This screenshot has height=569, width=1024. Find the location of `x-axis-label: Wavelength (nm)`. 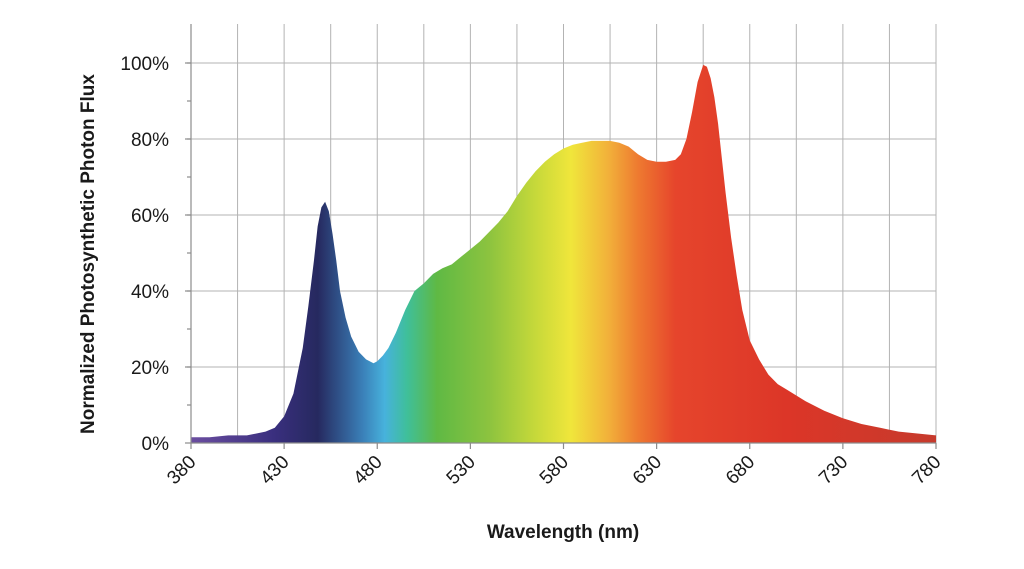

x-axis-label: Wavelength (nm) is located at coordinates (563, 532).